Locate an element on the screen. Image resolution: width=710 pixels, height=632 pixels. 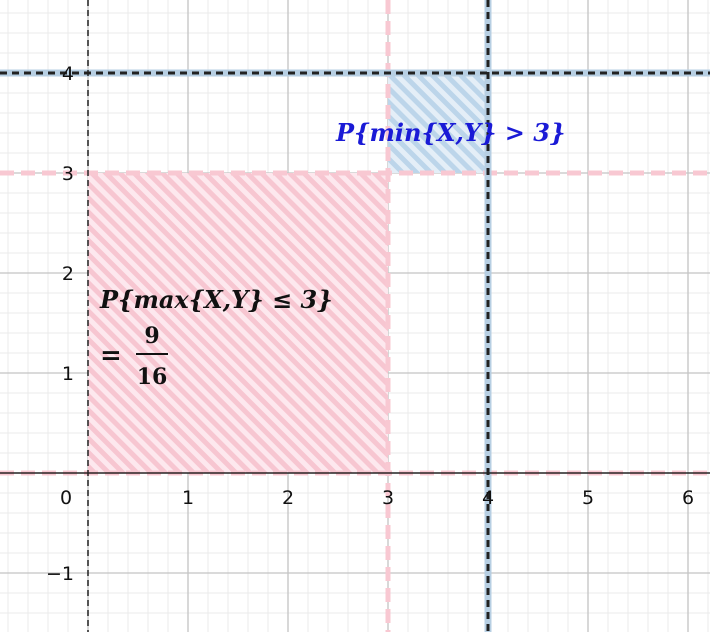
x-tick-label: 0 is located at coordinates (66, 498).